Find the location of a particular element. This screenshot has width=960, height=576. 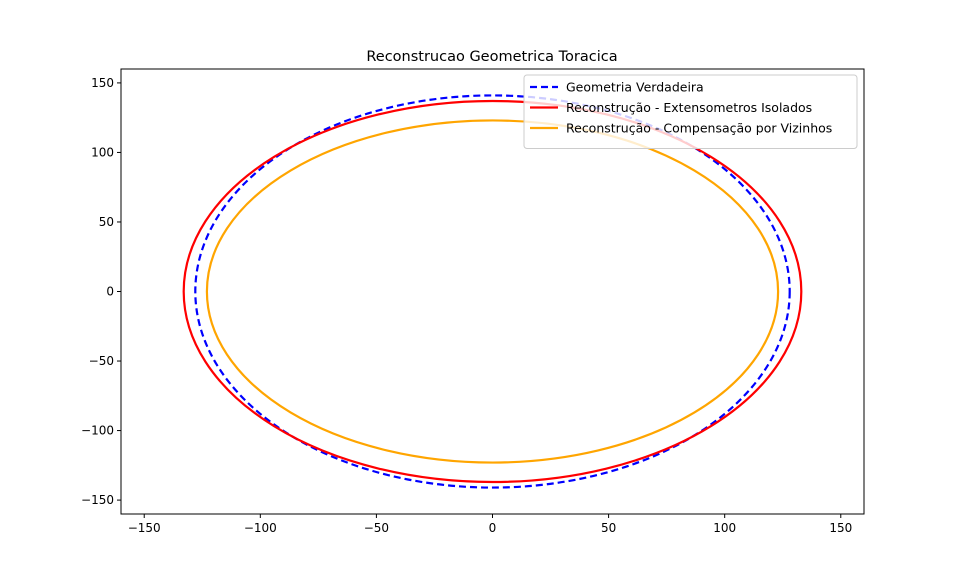

x-tick-label: −50 is located at coordinates (376, 528).